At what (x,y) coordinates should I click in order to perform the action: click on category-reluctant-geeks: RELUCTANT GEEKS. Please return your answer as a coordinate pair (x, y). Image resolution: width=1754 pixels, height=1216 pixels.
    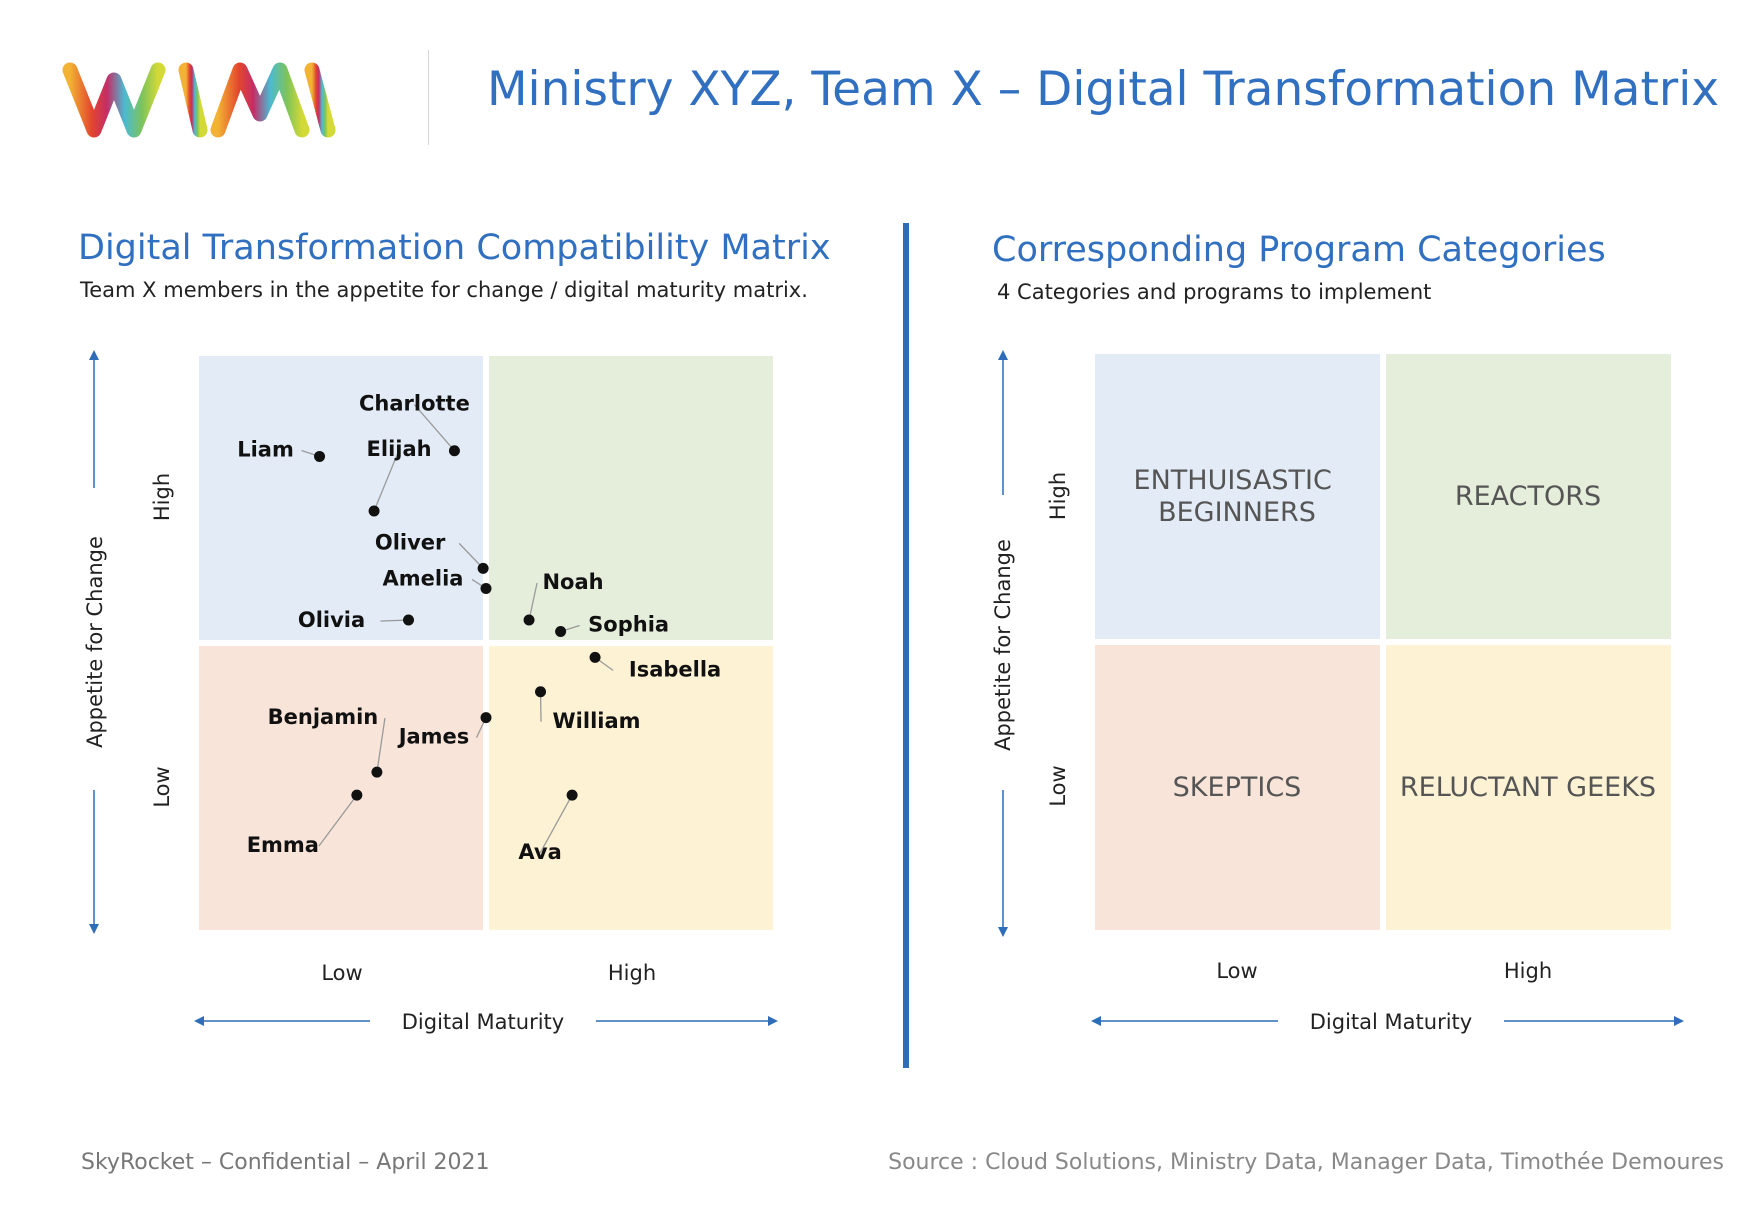
    Looking at the image, I should click on (1528, 787).